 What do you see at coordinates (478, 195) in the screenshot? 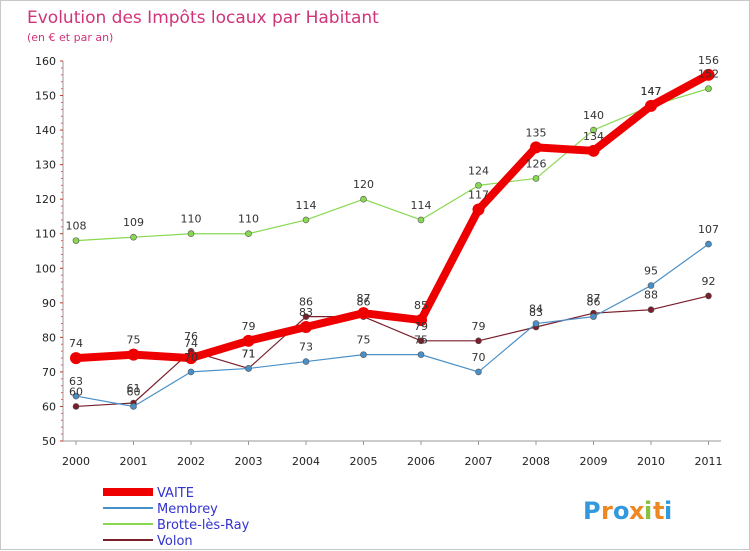
I see `data-label: 117` at bounding box center [478, 195].